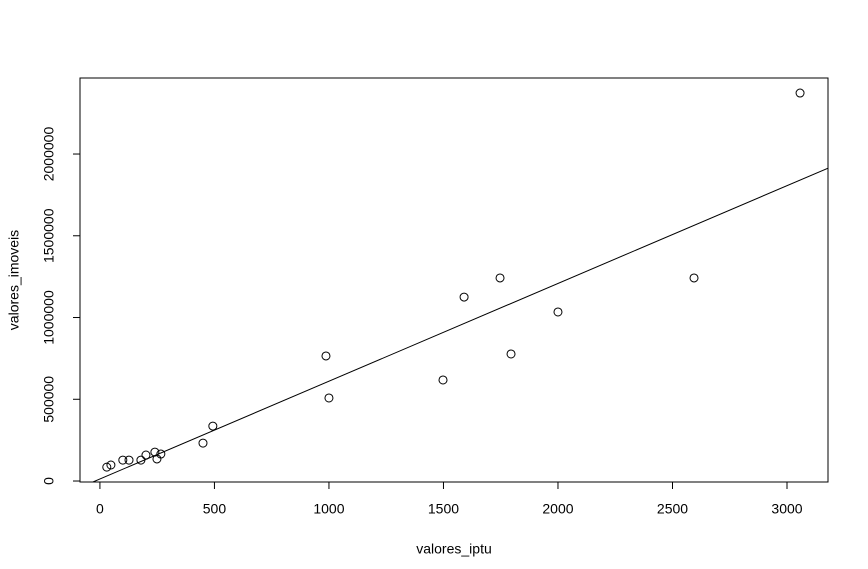 The width and height of the screenshot is (868, 569). Describe the element at coordinates (328, 509) in the screenshot. I see `x-tick-label: 1000` at that location.